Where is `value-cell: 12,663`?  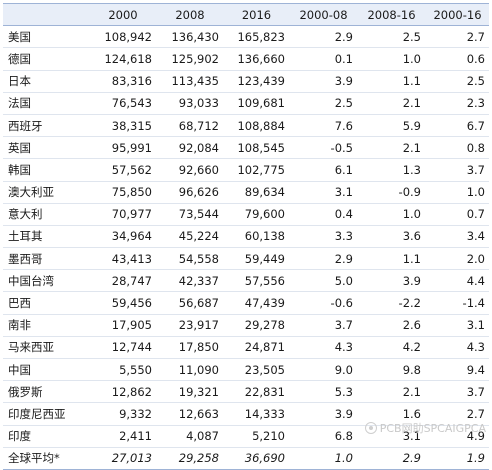
value-cell: 12,663 is located at coordinates (189, 414).